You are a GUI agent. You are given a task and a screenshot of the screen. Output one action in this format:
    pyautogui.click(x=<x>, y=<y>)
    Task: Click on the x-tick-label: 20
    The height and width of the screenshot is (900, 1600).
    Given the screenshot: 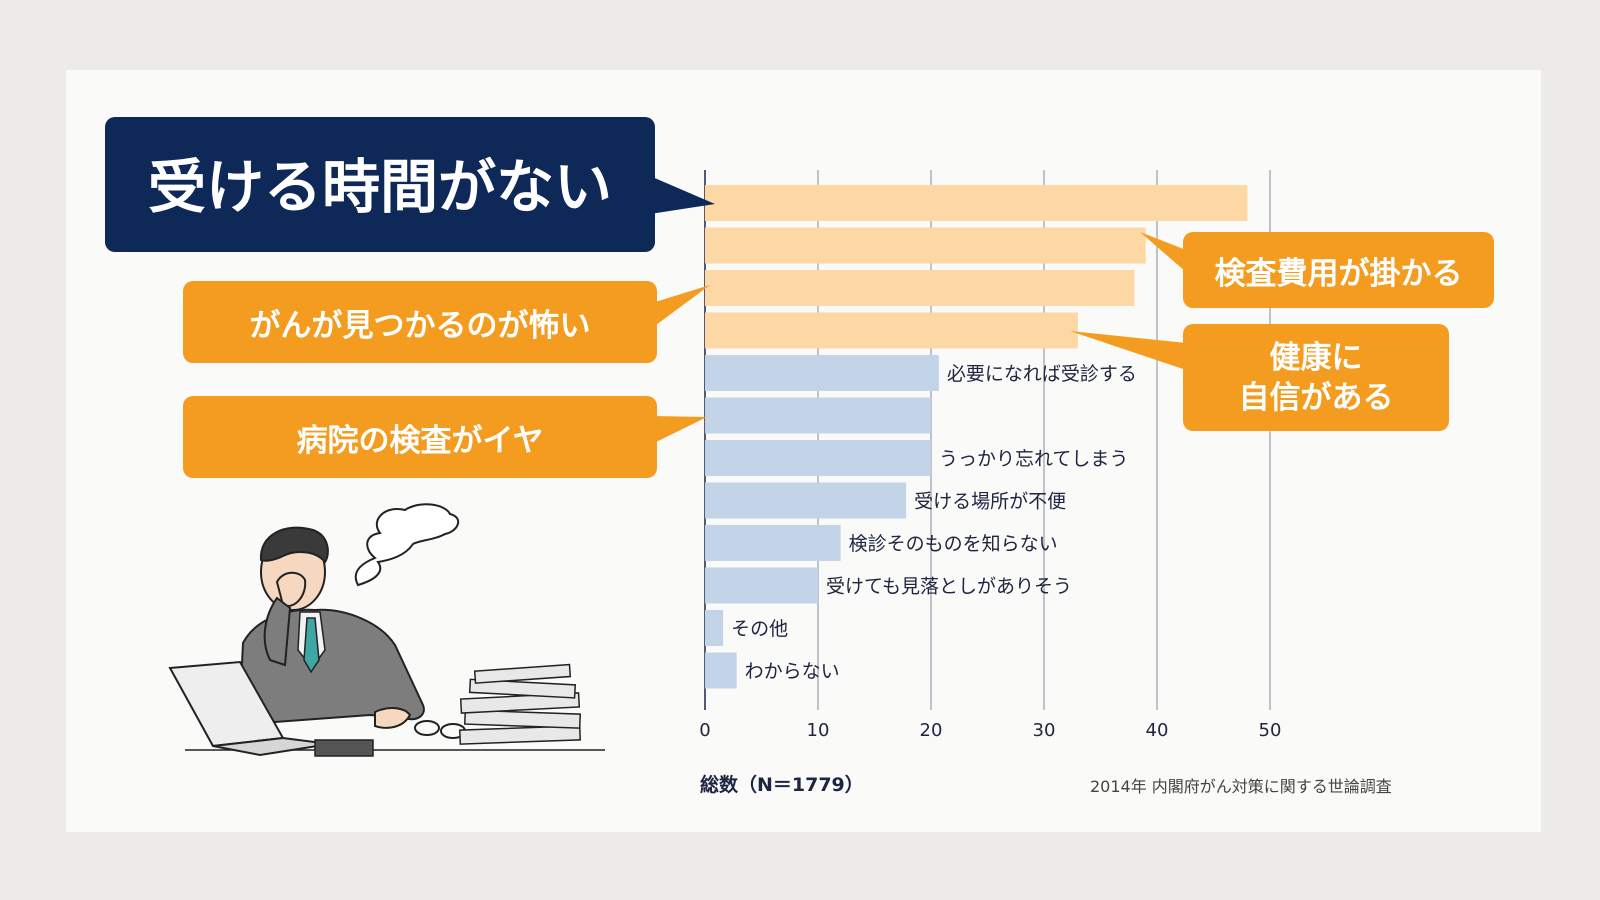 What is the action you would take?
    pyautogui.click(x=931, y=730)
    